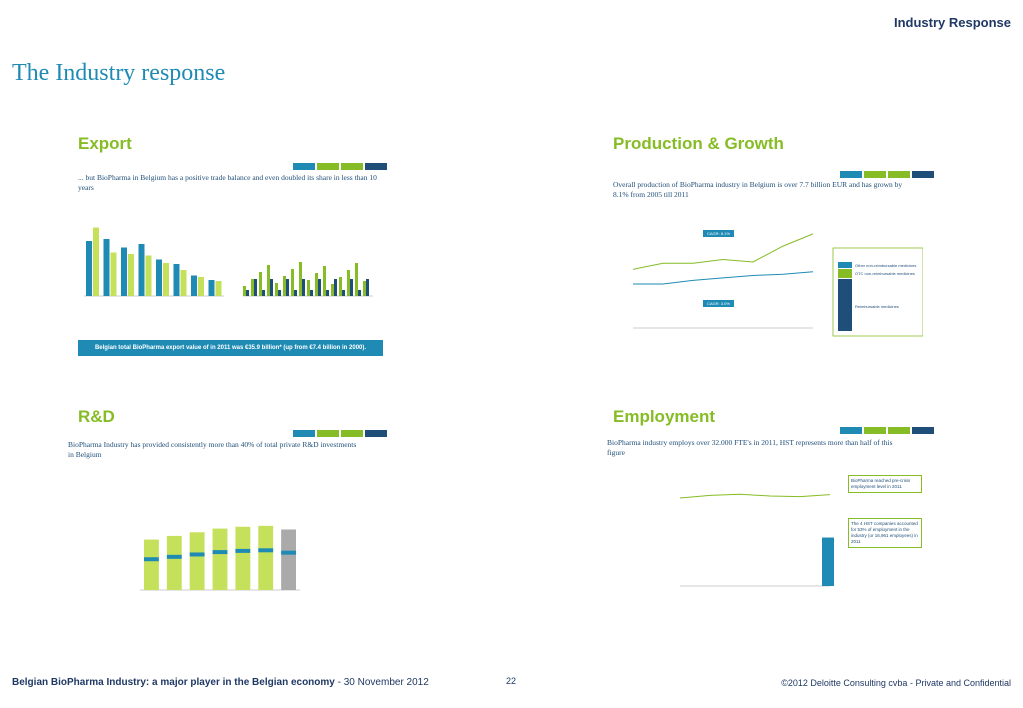 This screenshot has height=708, width=1023. Describe the element at coordinates (105, 143) in the screenshot. I see `export-title: Export` at that location.